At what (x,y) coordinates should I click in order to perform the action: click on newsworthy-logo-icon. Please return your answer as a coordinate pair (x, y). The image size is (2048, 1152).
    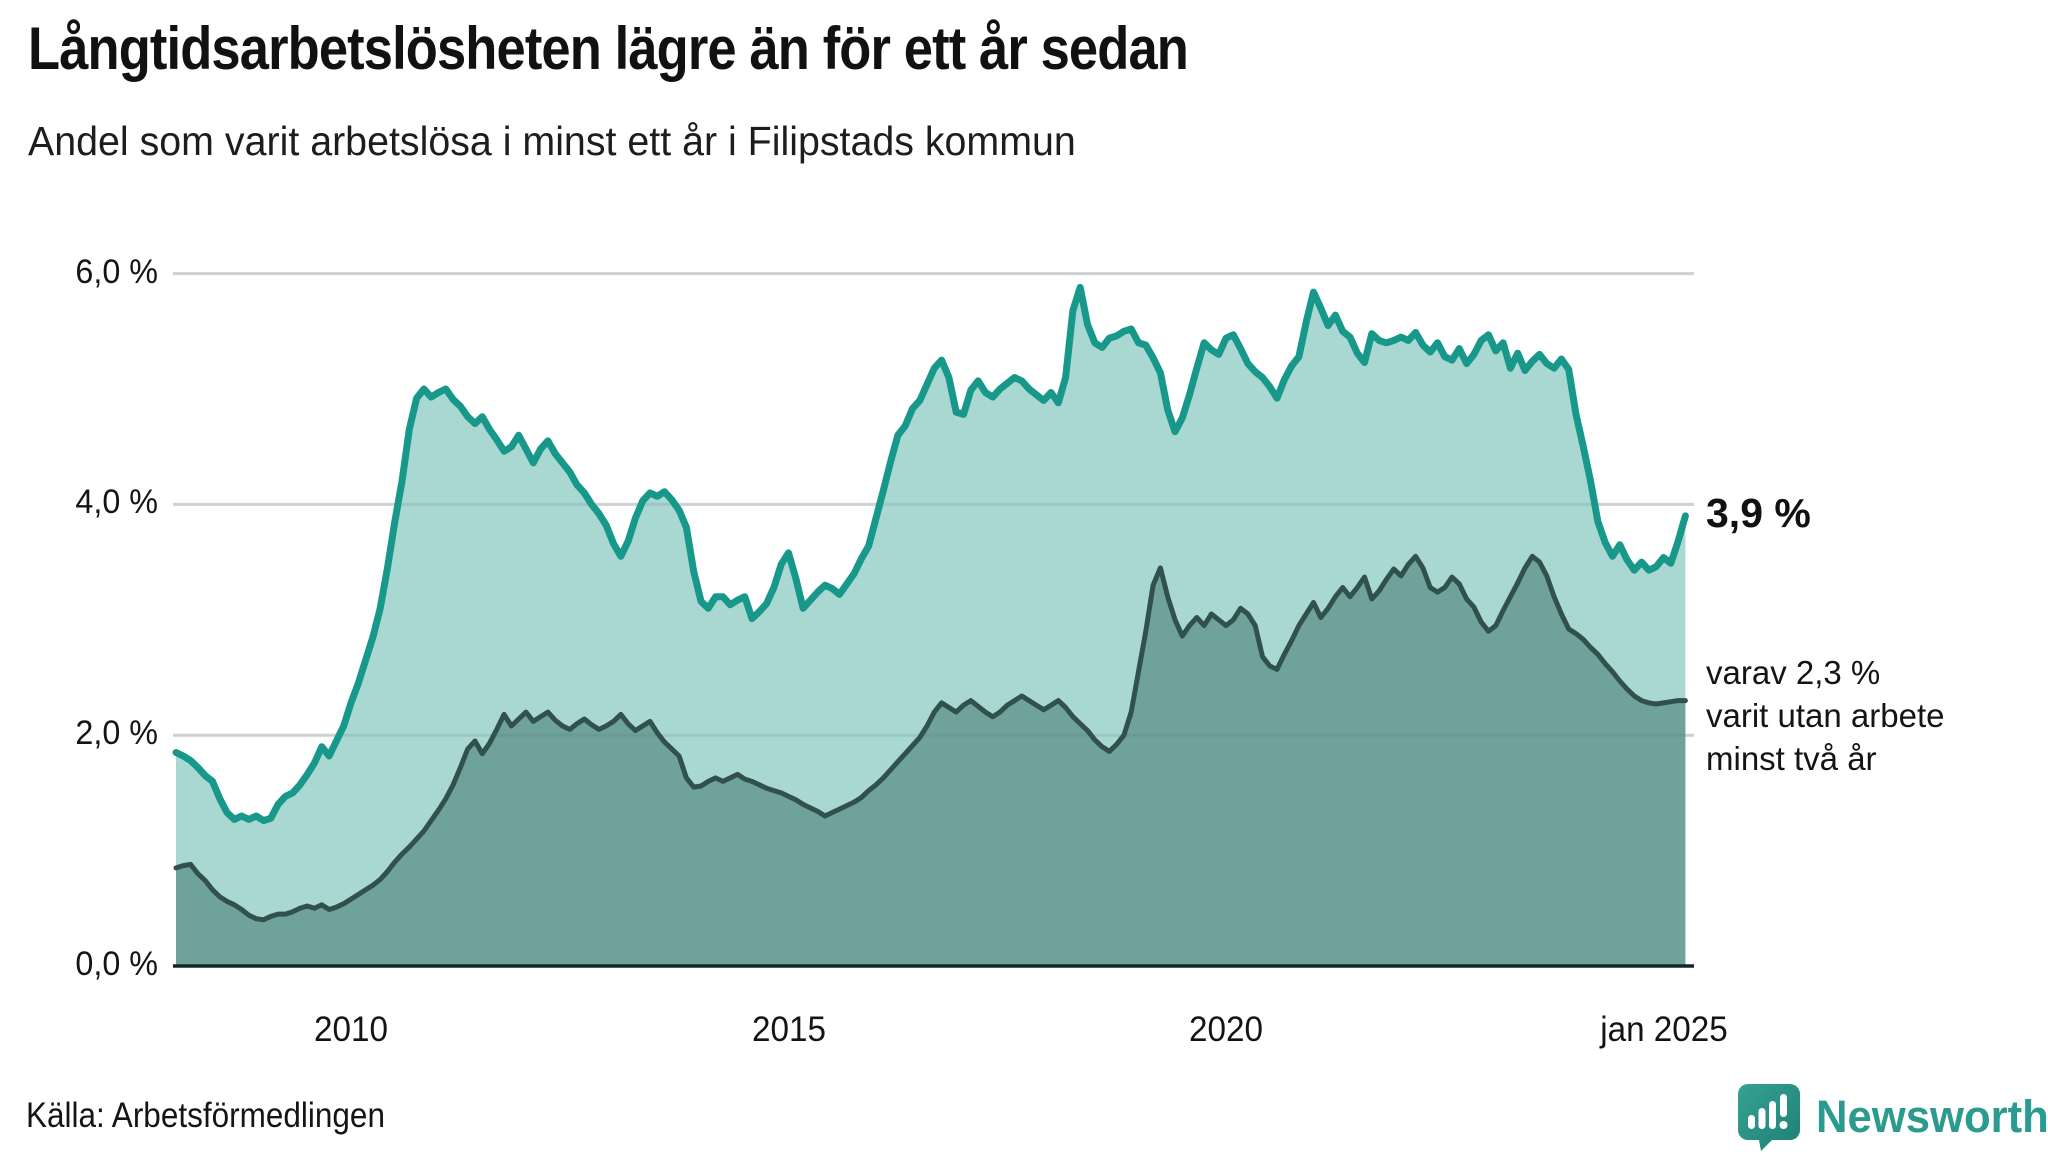
    Looking at the image, I should click on (1769, 1117).